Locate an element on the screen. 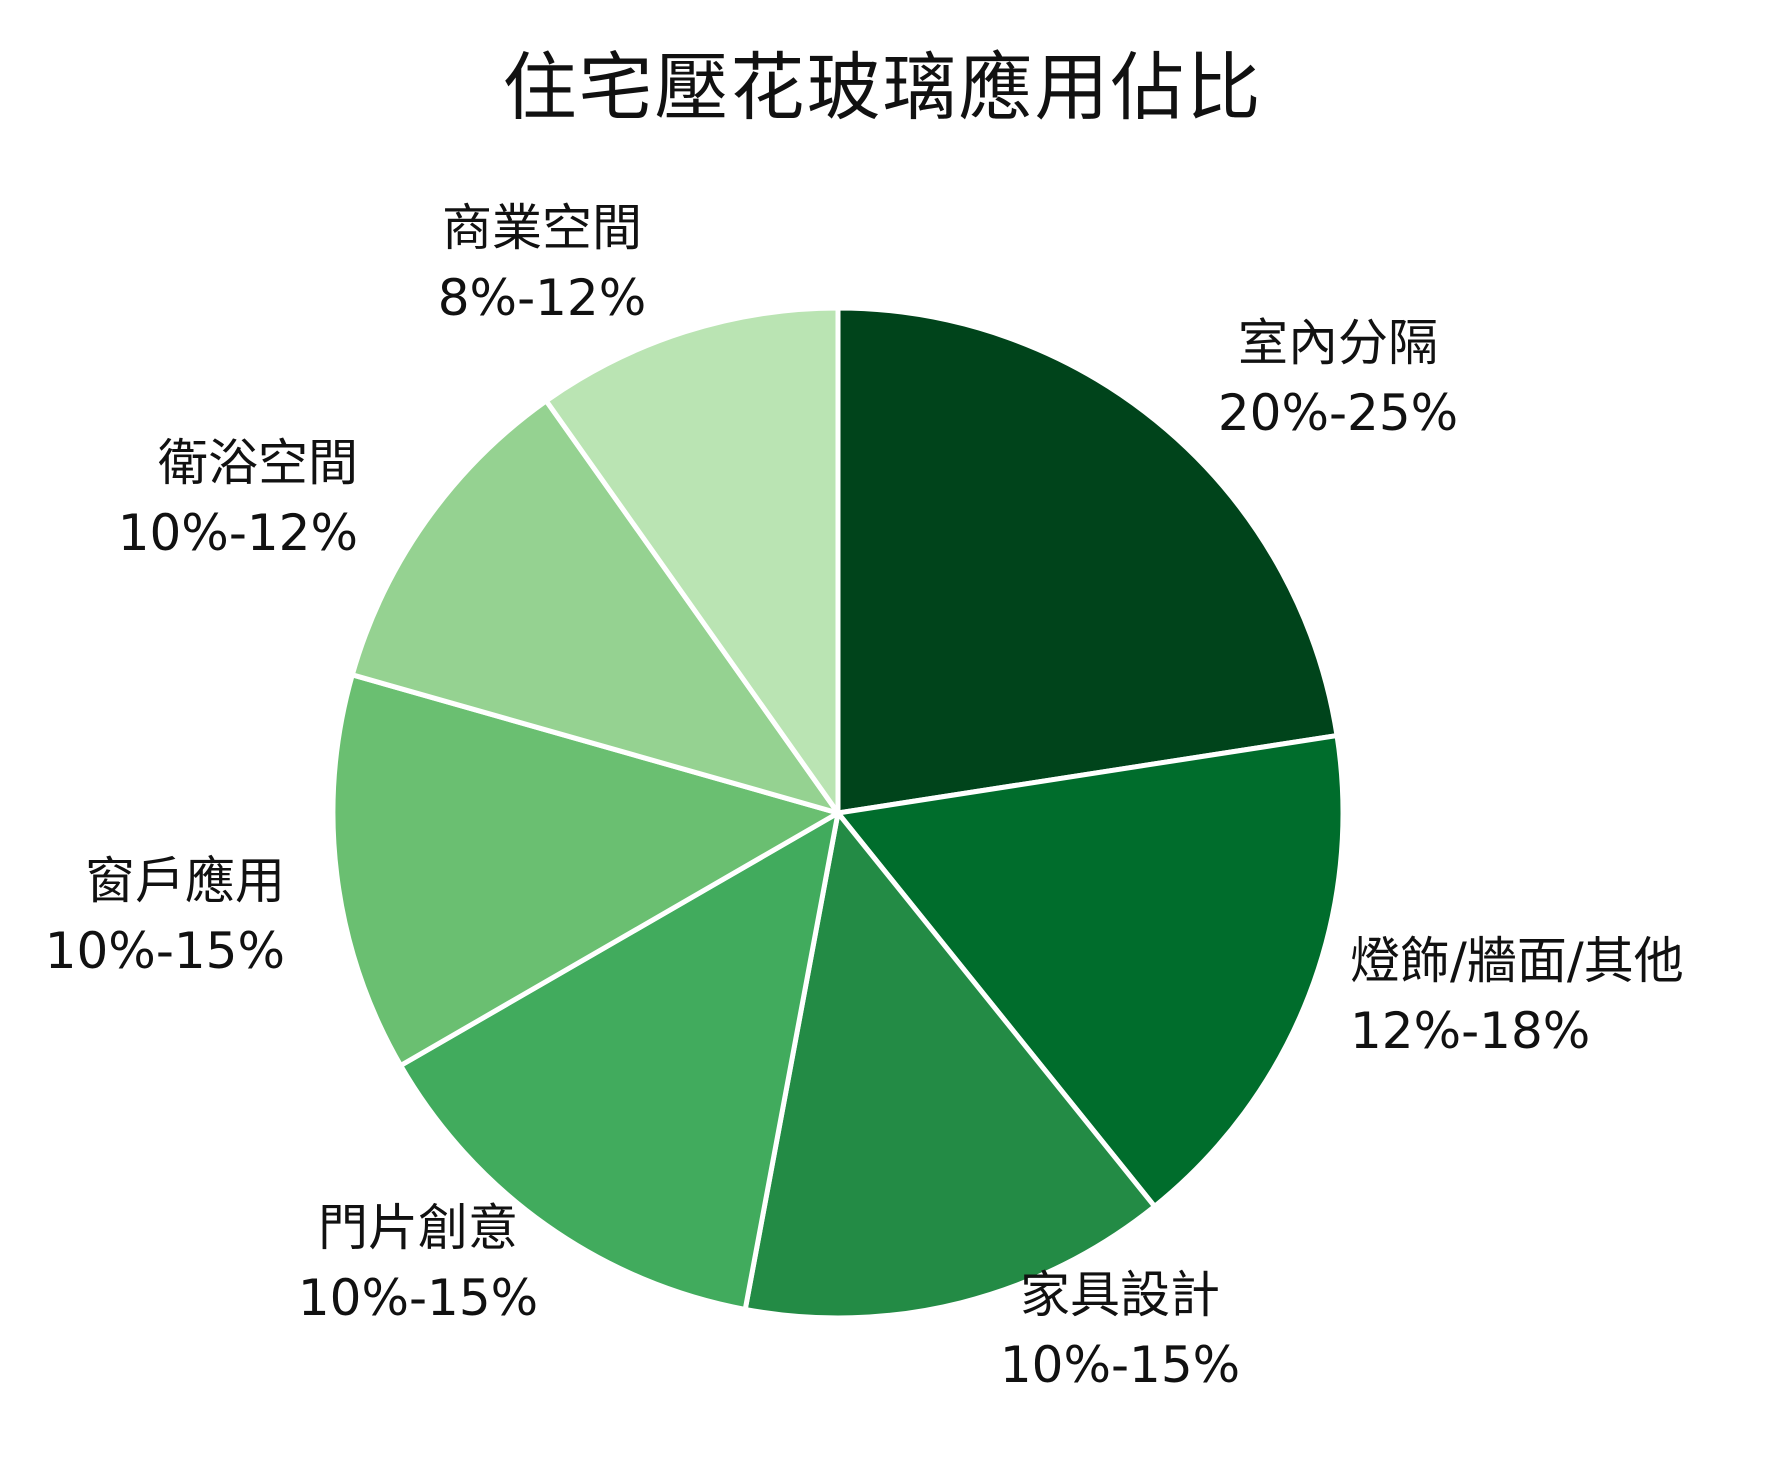  slice-range-label: 20%-25% is located at coordinates (1338, 413).